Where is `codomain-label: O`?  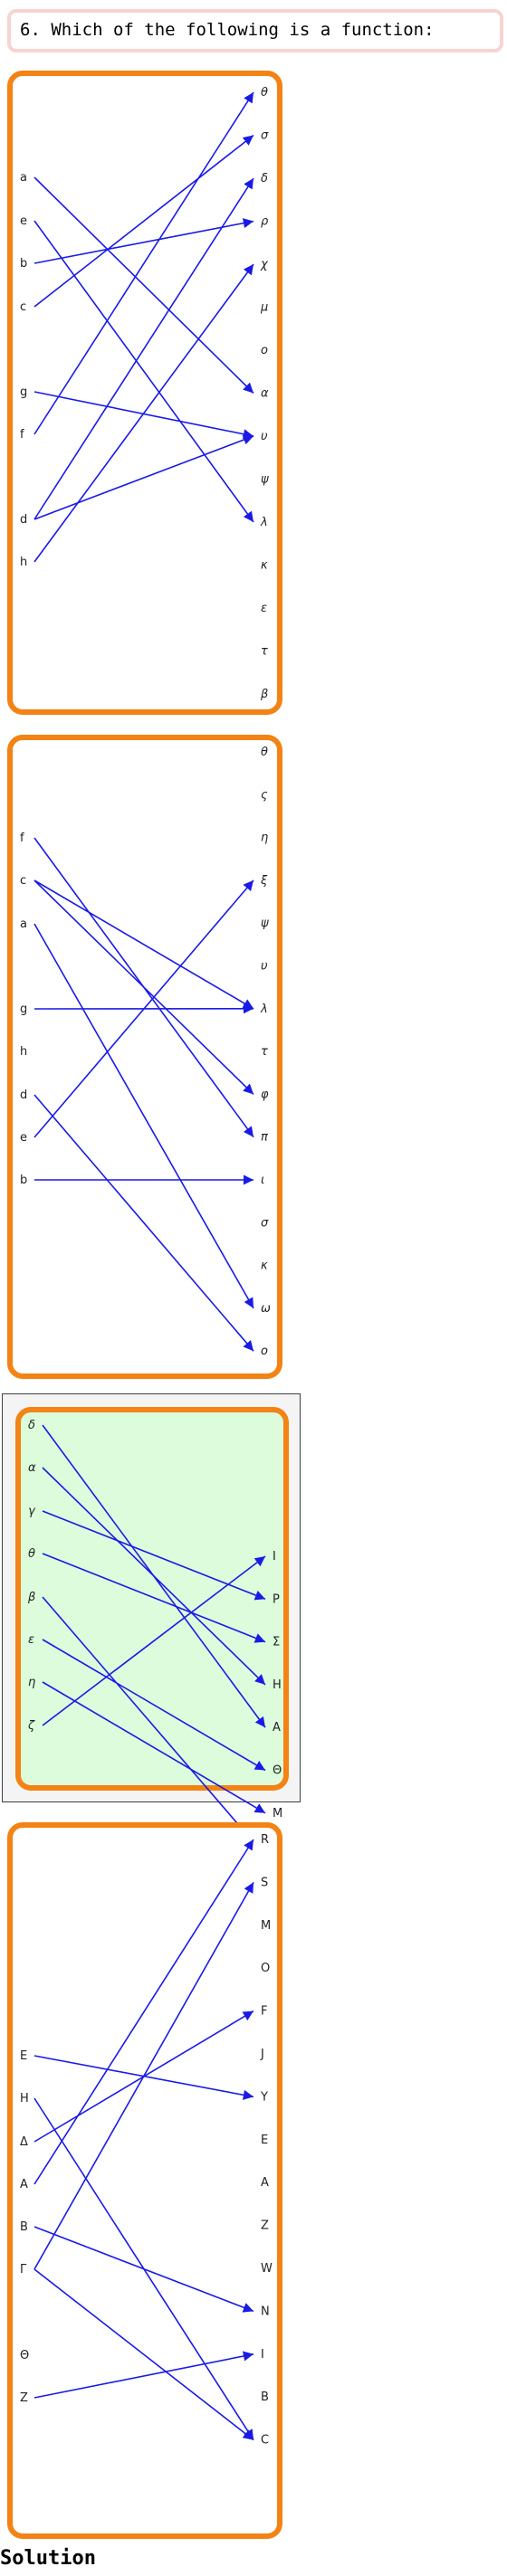
codomain-label: O is located at coordinates (265, 1968).